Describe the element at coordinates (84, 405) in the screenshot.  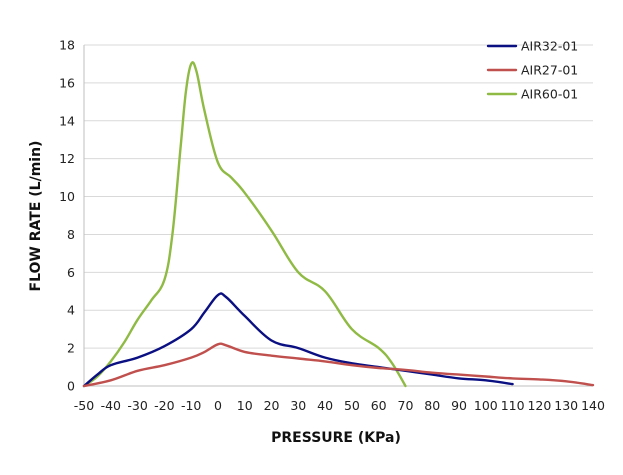
I see `x-tick-label: -50` at that location.